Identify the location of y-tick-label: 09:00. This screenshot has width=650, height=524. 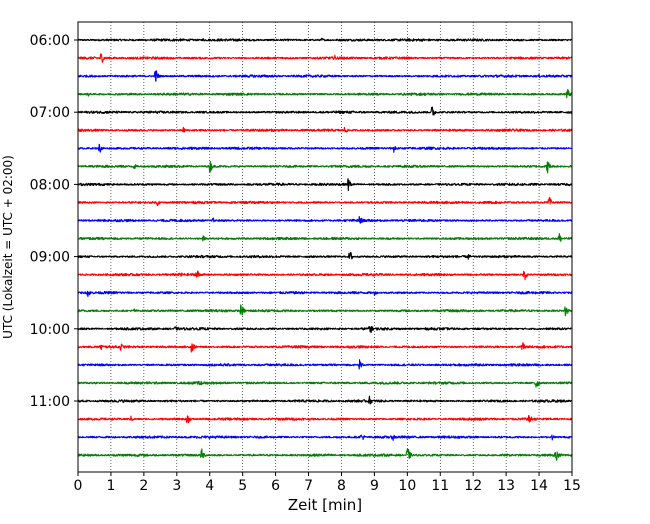
(50, 258).